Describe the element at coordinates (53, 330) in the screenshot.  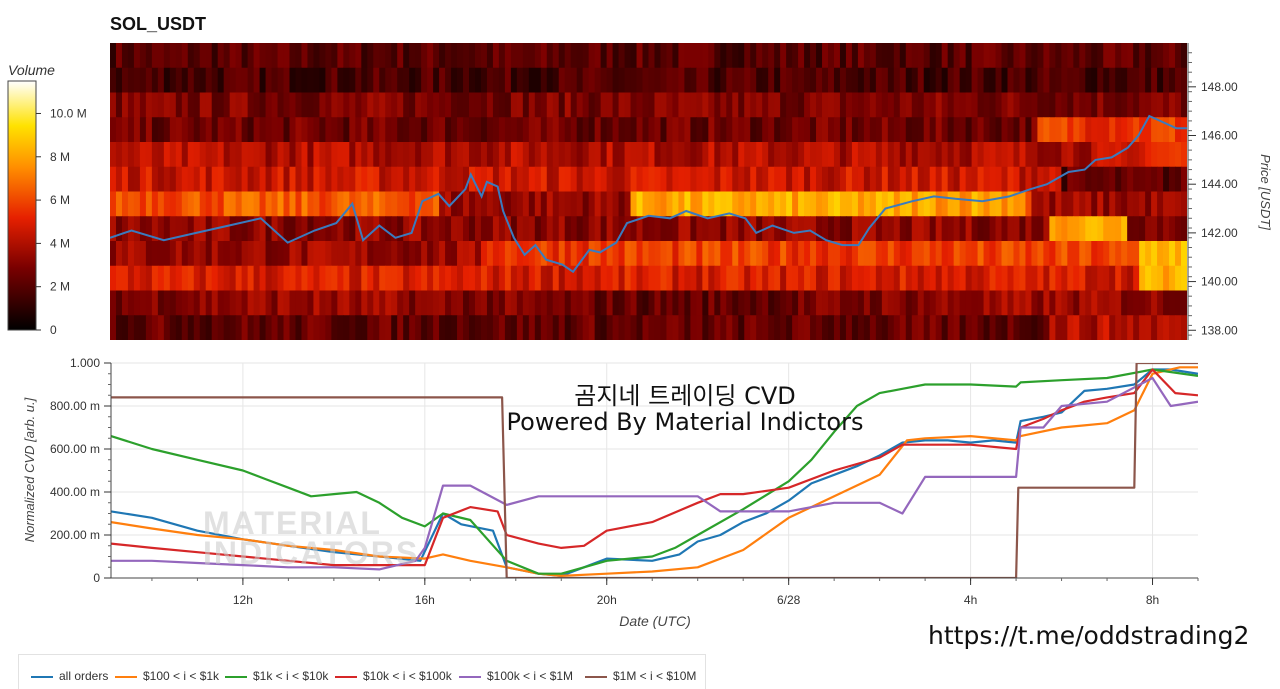
I see `colorbar-tick-label: 0` at that location.